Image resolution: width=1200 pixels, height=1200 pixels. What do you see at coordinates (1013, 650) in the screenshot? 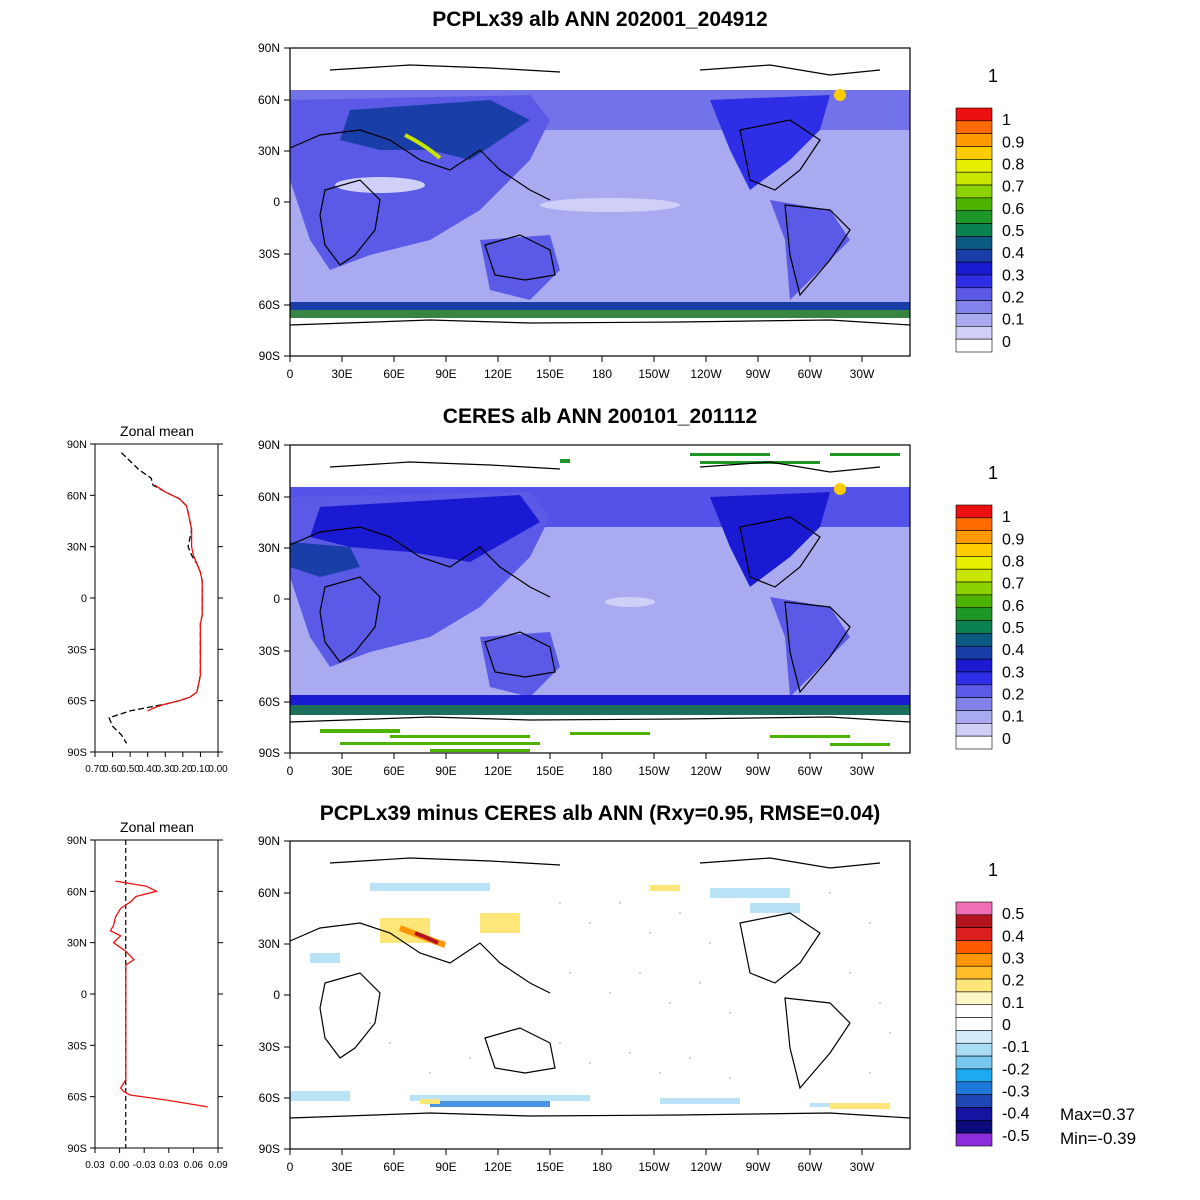
I see `colorbar-label: 0.4` at bounding box center [1013, 650].